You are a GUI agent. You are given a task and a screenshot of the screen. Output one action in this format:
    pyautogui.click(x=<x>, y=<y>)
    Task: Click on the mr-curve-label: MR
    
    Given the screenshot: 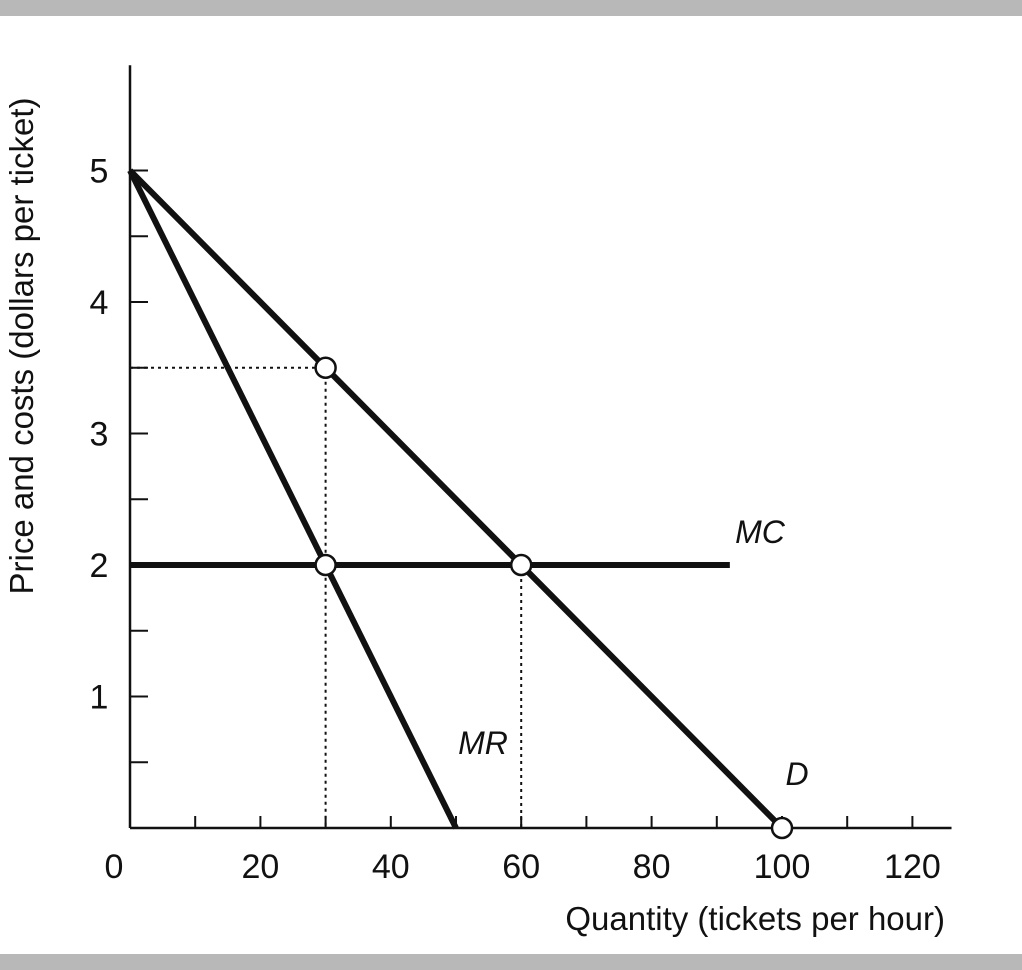 What is the action you would take?
    pyautogui.click(x=483, y=743)
    